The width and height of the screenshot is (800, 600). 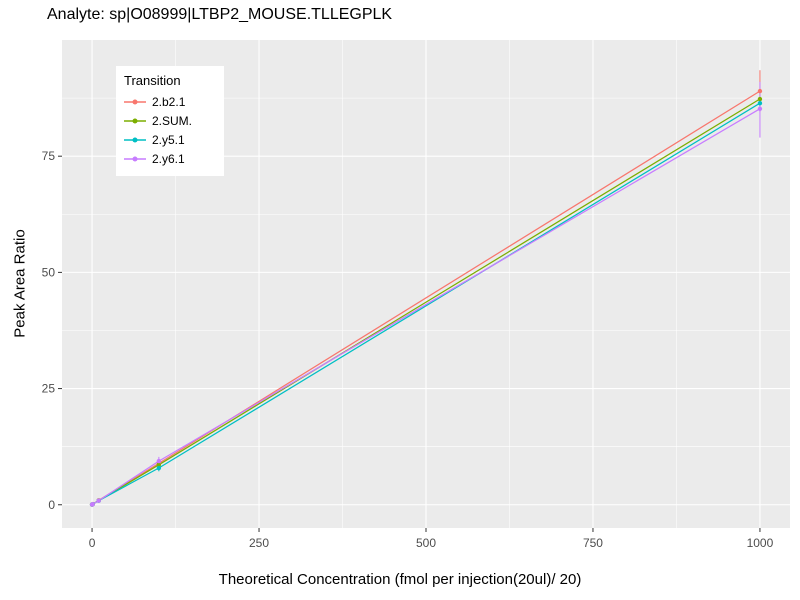 I want to click on y-tick-label: 25, so click(x=49, y=389).